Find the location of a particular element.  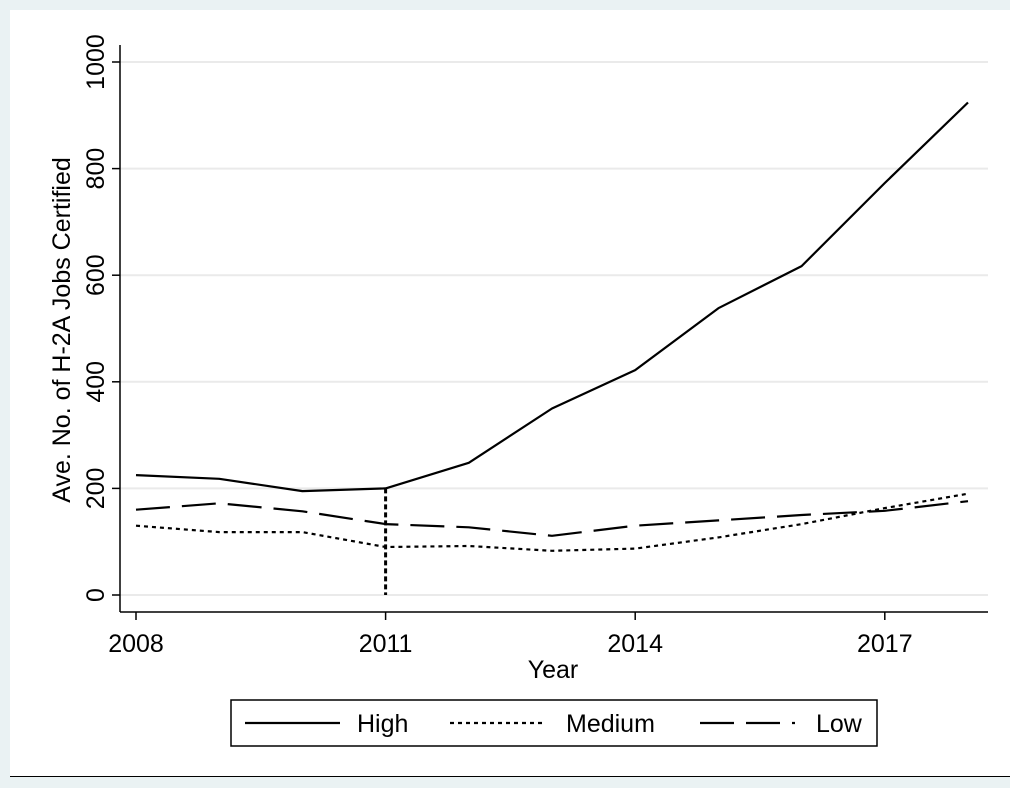

legend: High Medium Low is located at coordinates (554, 723).